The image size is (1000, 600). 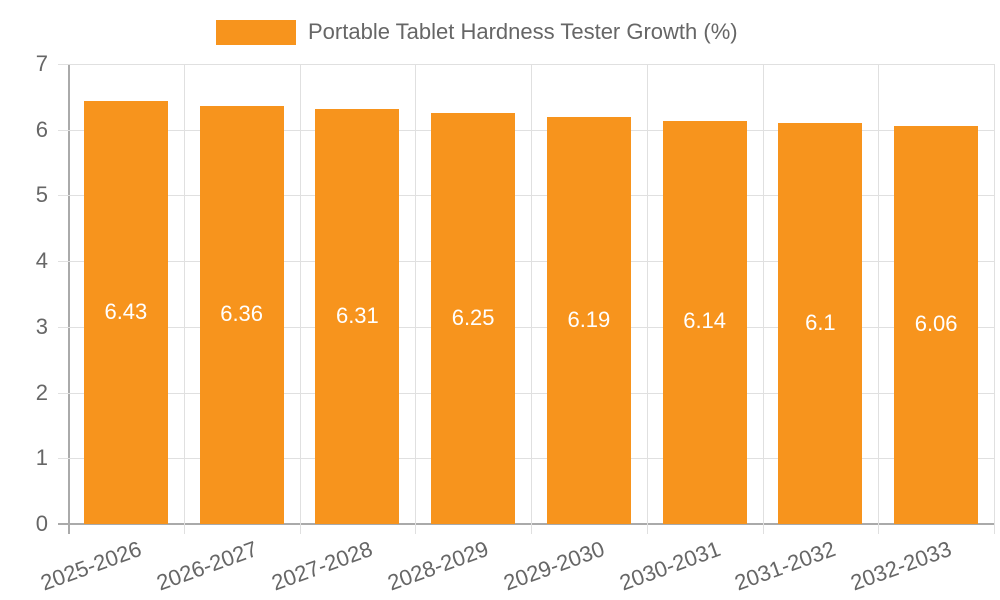 I want to click on bar-value-label: 6.31, so click(x=357, y=315).